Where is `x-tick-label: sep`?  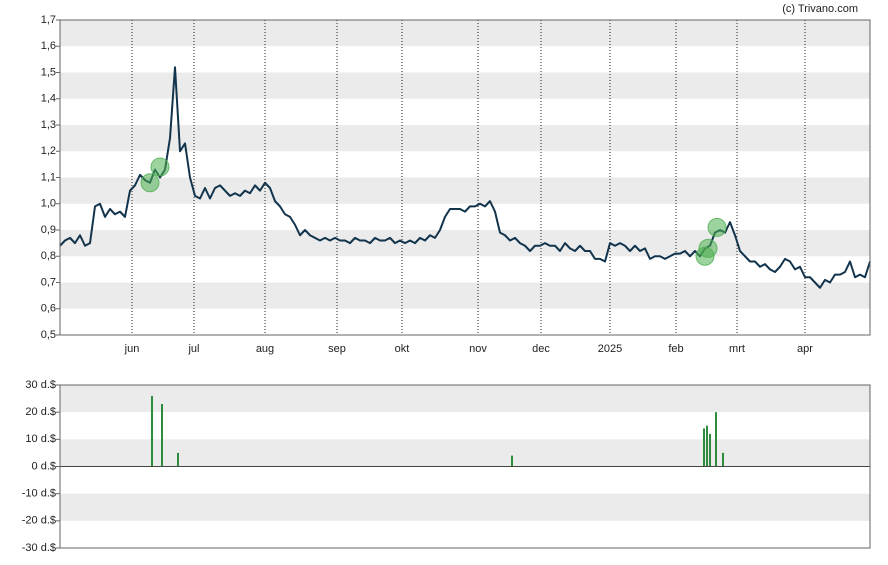
x-tick-label: sep is located at coordinates (337, 349).